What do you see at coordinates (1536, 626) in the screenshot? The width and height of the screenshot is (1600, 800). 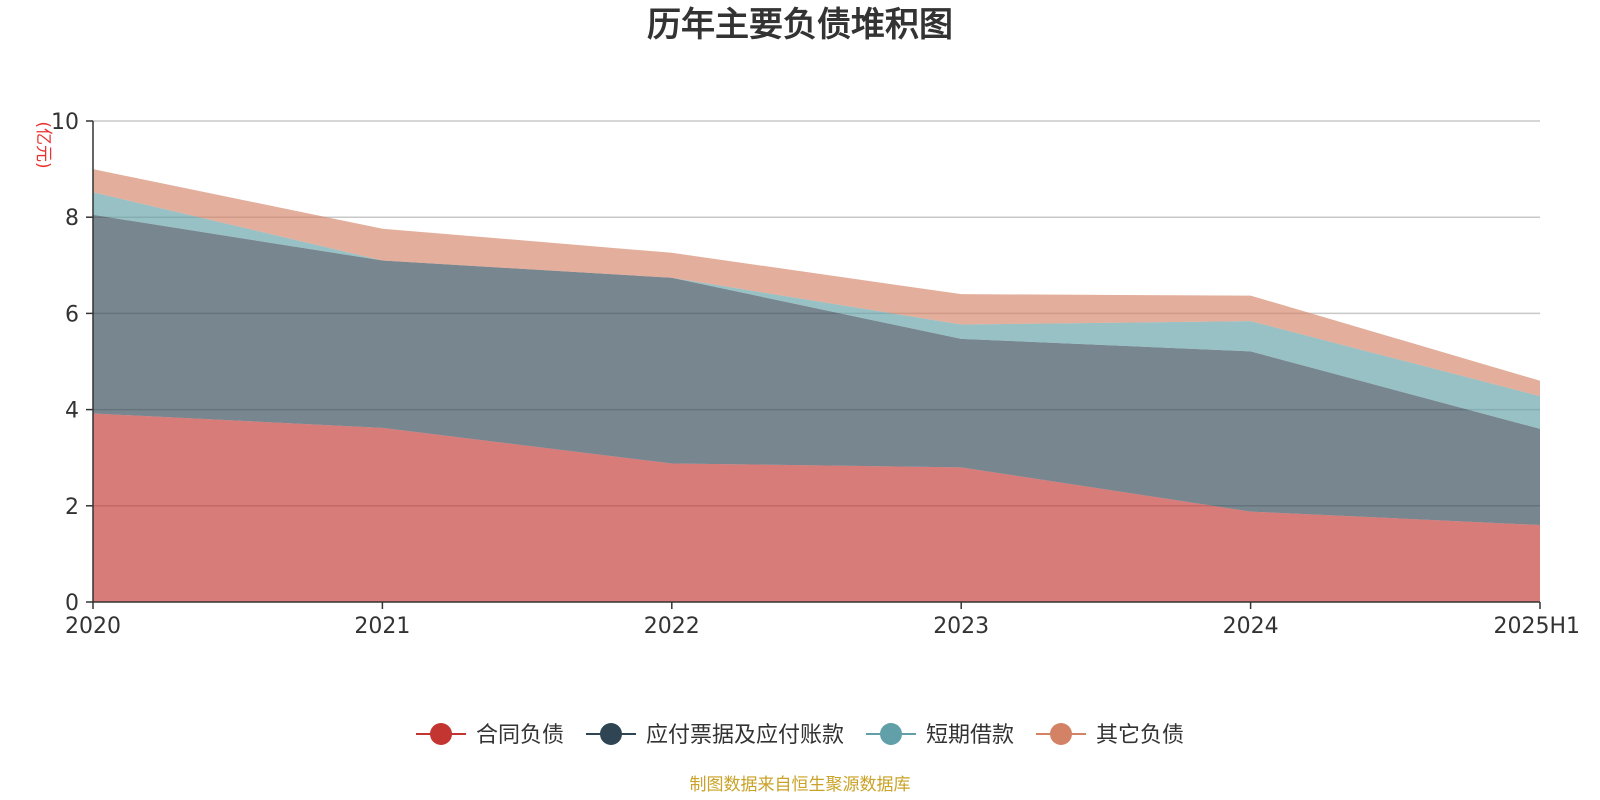 I see `x-tick-label: 2025H1` at bounding box center [1536, 626].